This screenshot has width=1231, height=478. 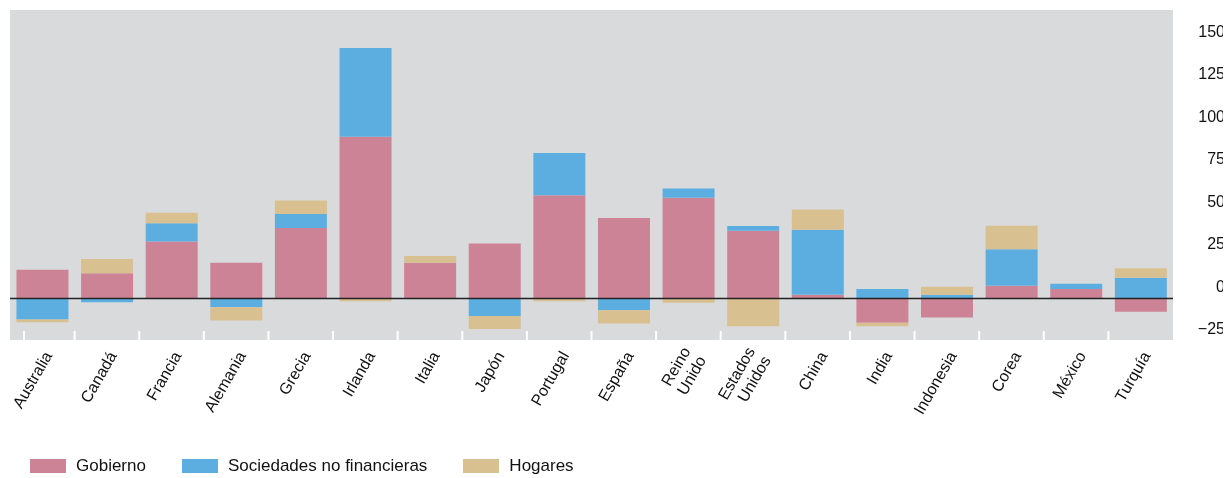 What do you see at coordinates (111, 466) in the screenshot?
I see `legend-label: Gobierno` at bounding box center [111, 466].